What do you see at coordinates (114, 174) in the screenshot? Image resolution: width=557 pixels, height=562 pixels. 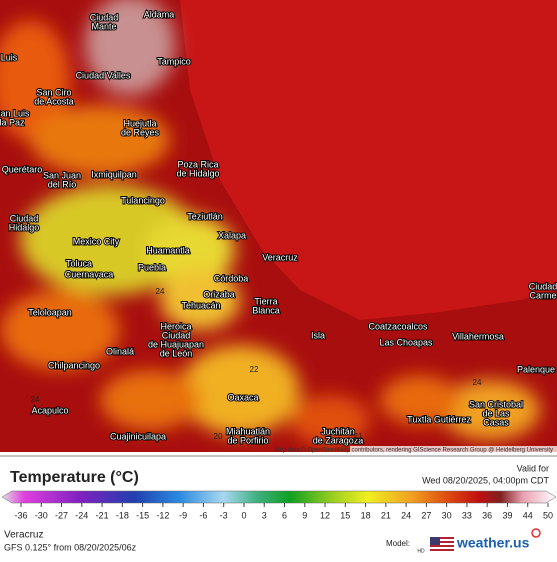 I see `city-label: Ixmiquilpan` at bounding box center [114, 174].